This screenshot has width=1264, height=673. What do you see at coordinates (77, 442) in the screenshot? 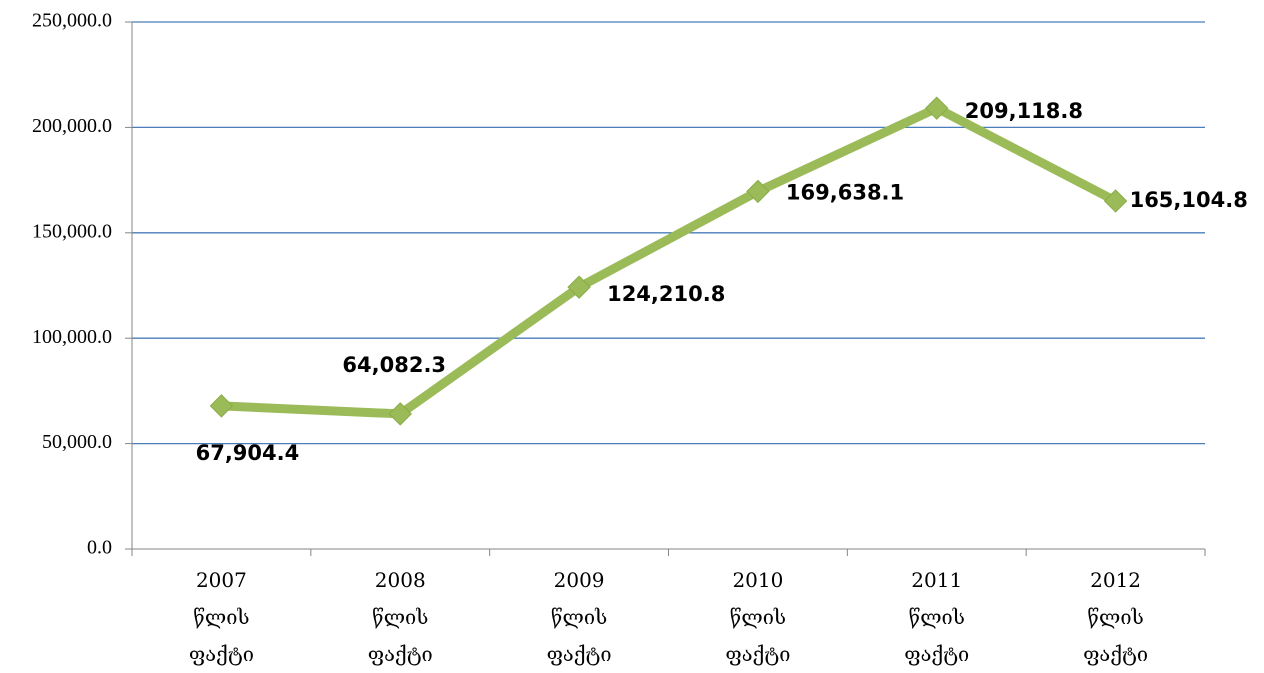
I see `y-tick-label: 50,000.0` at bounding box center [77, 442].